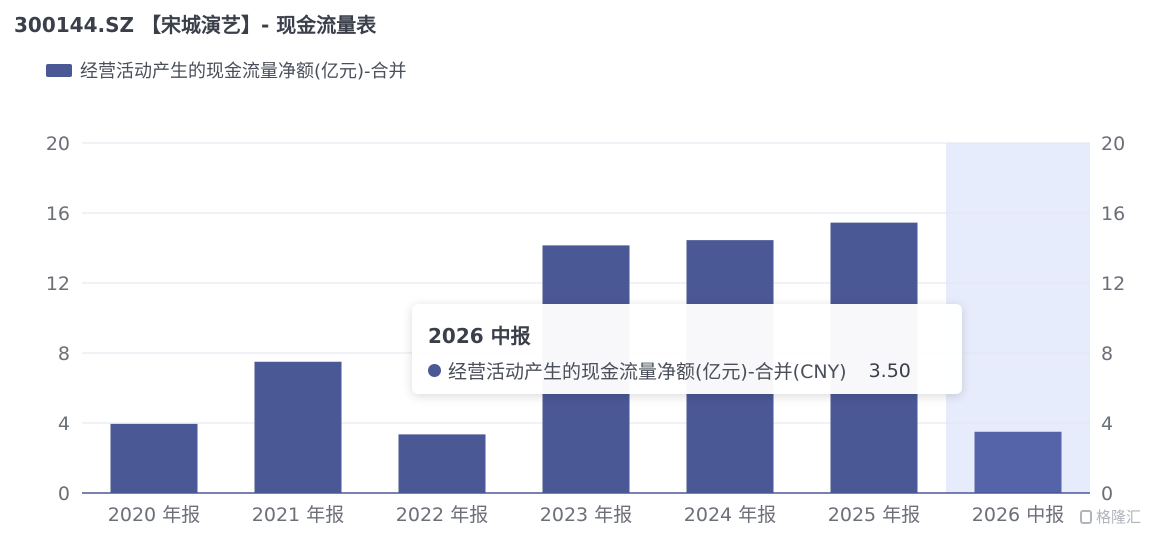 The height and width of the screenshot is (533, 1156). I want to click on bar-2026-中报, so click(1018, 462).